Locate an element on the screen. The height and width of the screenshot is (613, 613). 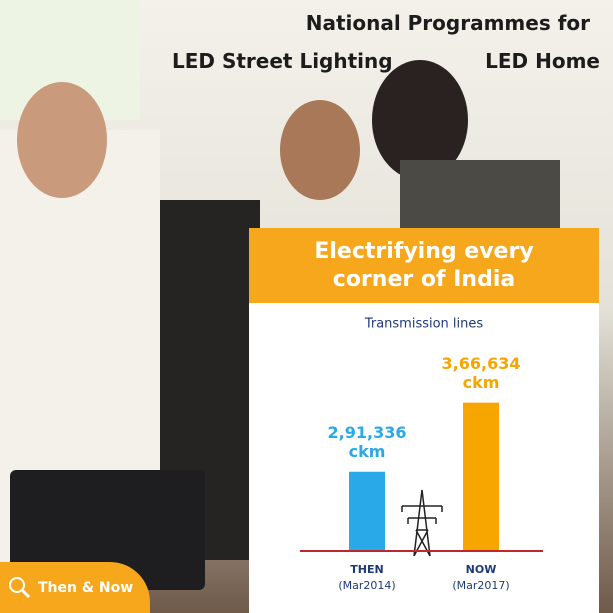
chart-title: Electrifying every corner of India is located at coordinates (424, 265).